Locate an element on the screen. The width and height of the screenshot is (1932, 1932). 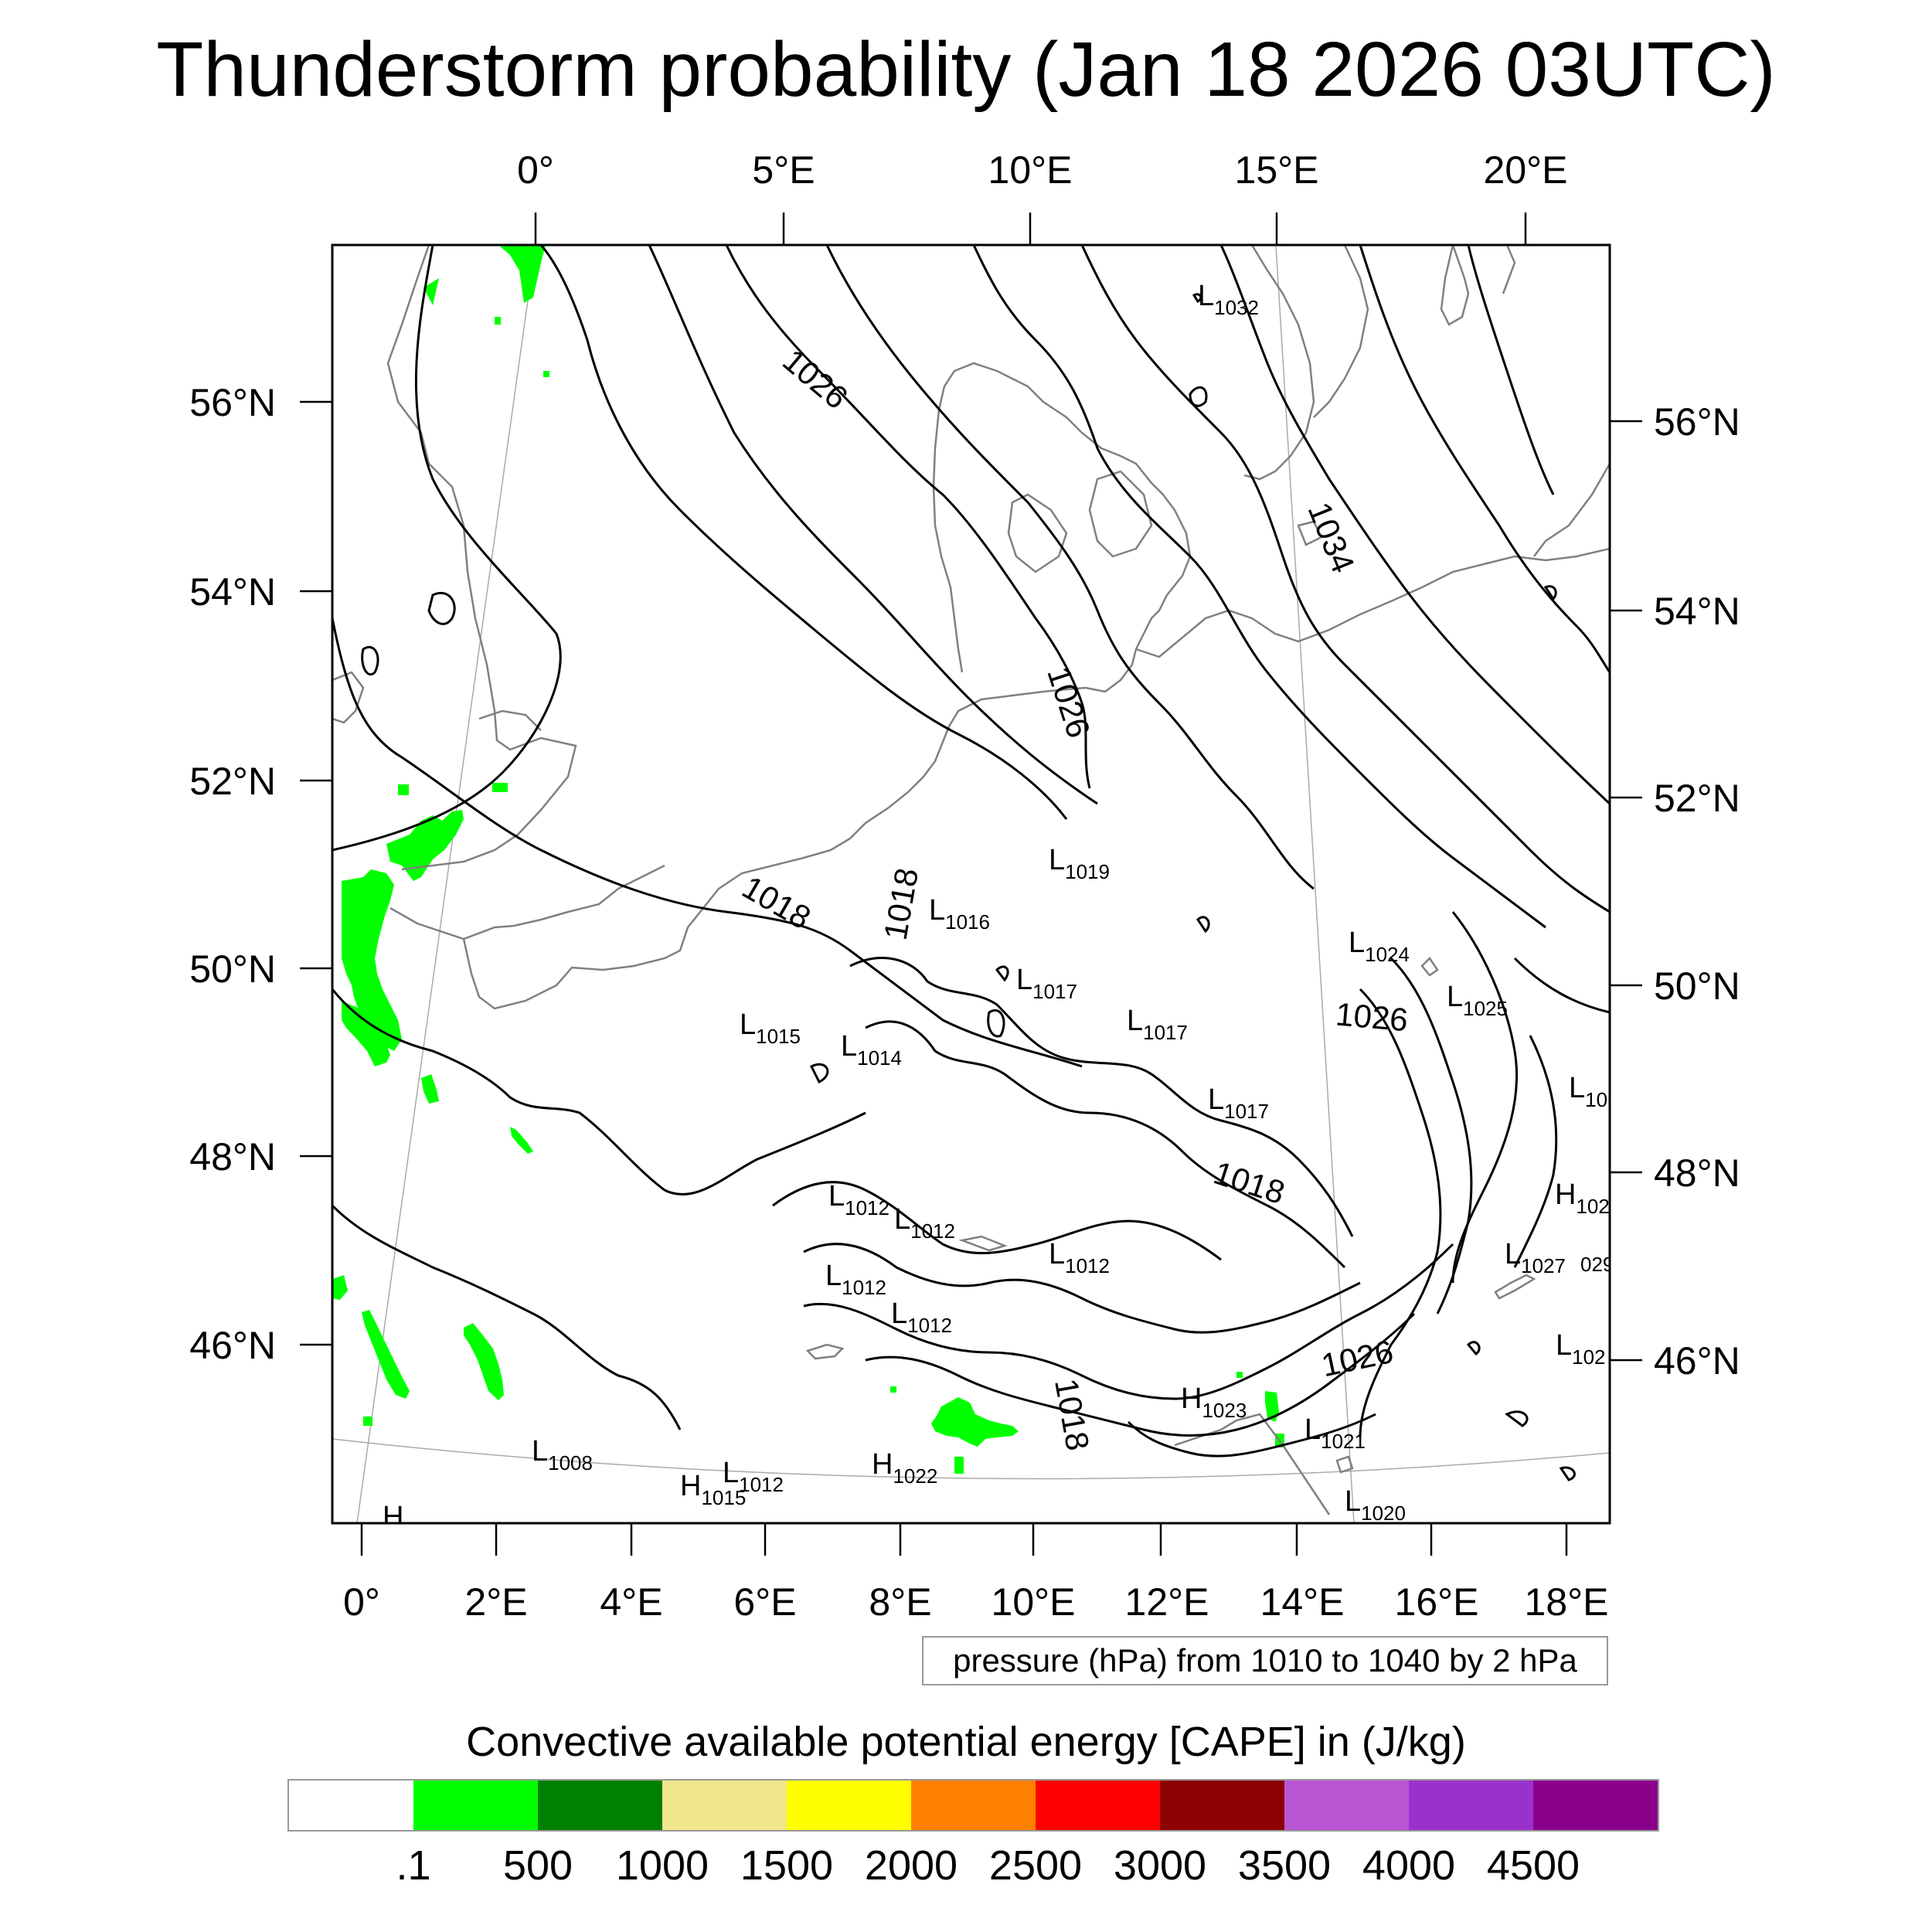
top-lon-labels: 0° 5°E 10°E 15°E 20°E is located at coordinates (1042, 170).